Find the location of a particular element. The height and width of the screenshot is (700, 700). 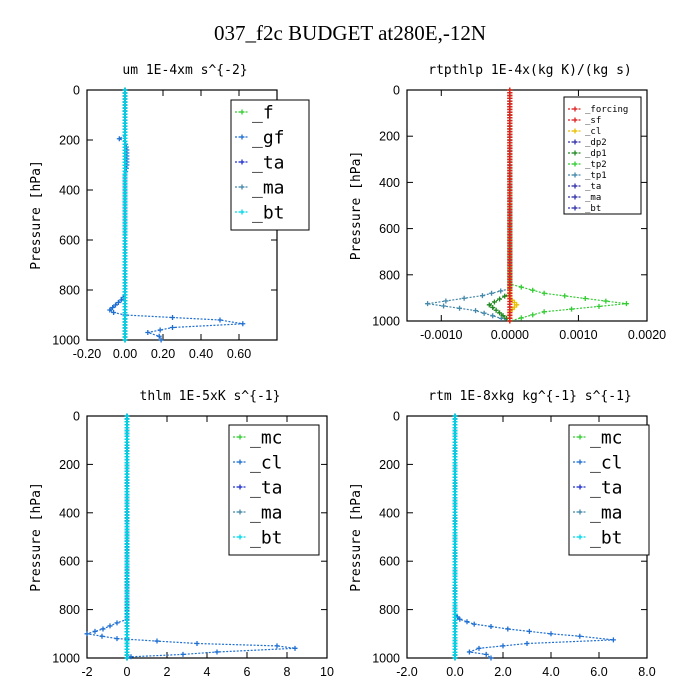

legend-label: _tp2 is located at coordinates (596, 165).